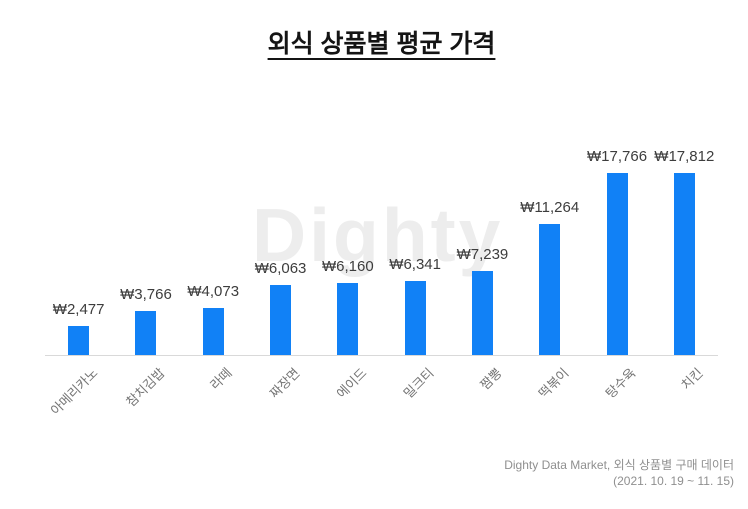  I want to click on category-label: 짬뽕, so click(490, 379).